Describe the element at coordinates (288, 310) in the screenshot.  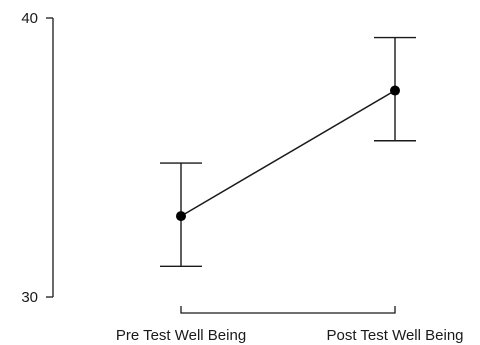
I see `x-axis-bracket` at that location.